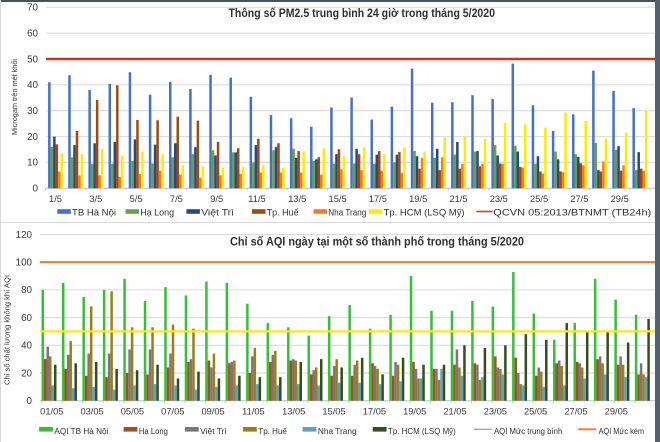 The width and height of the screenshot is (660, 442). Describe the element at coordinates (216, 199) in the screenshot. I see `svg-text: 9/5` at that location.